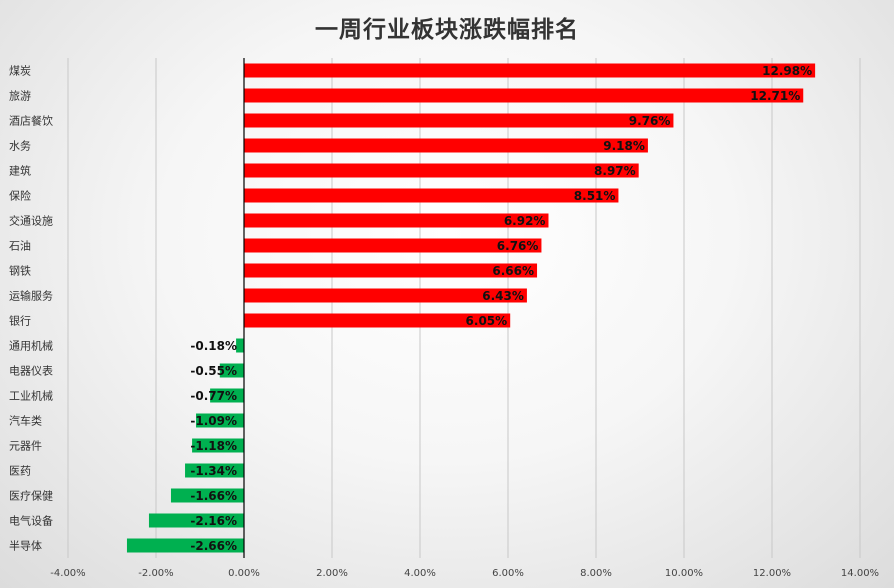 Image resolution: width=894 pixels, height=588 pixels. What do you see at coordinates (772, 573) in the screenshot?
I see `x-tick-label: 12.00%` at bounding box center [772, 573].